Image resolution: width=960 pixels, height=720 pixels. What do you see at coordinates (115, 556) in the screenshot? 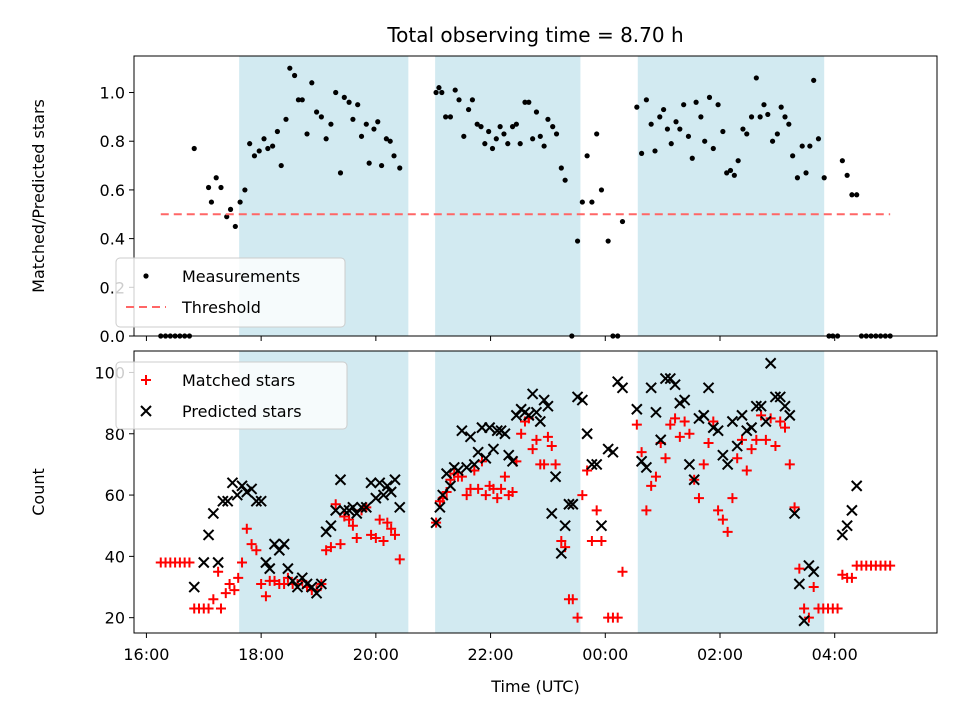
I see `y-tick-label: 40` at bounding box center [115, 556].